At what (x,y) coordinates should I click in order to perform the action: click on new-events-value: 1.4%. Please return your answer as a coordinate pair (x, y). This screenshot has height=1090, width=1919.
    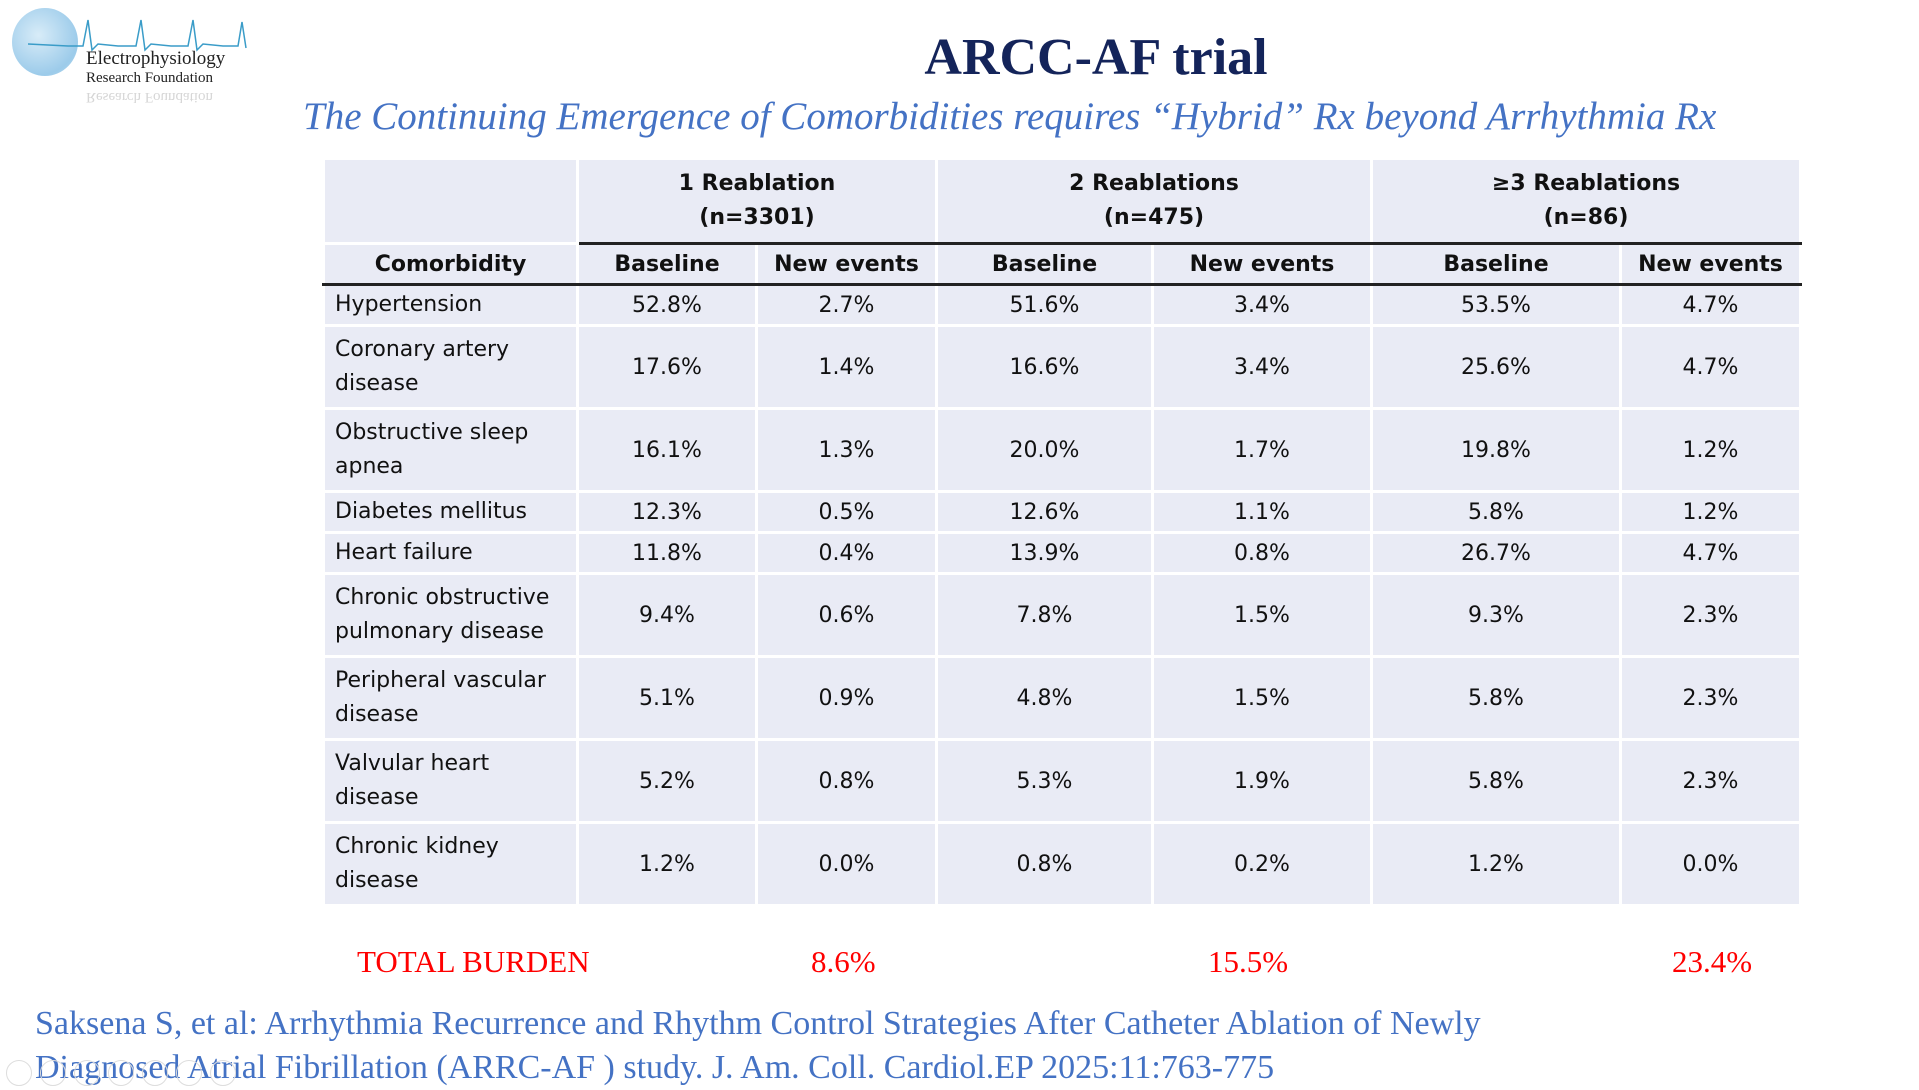
    Looking at the image, I should click on (846, 367).